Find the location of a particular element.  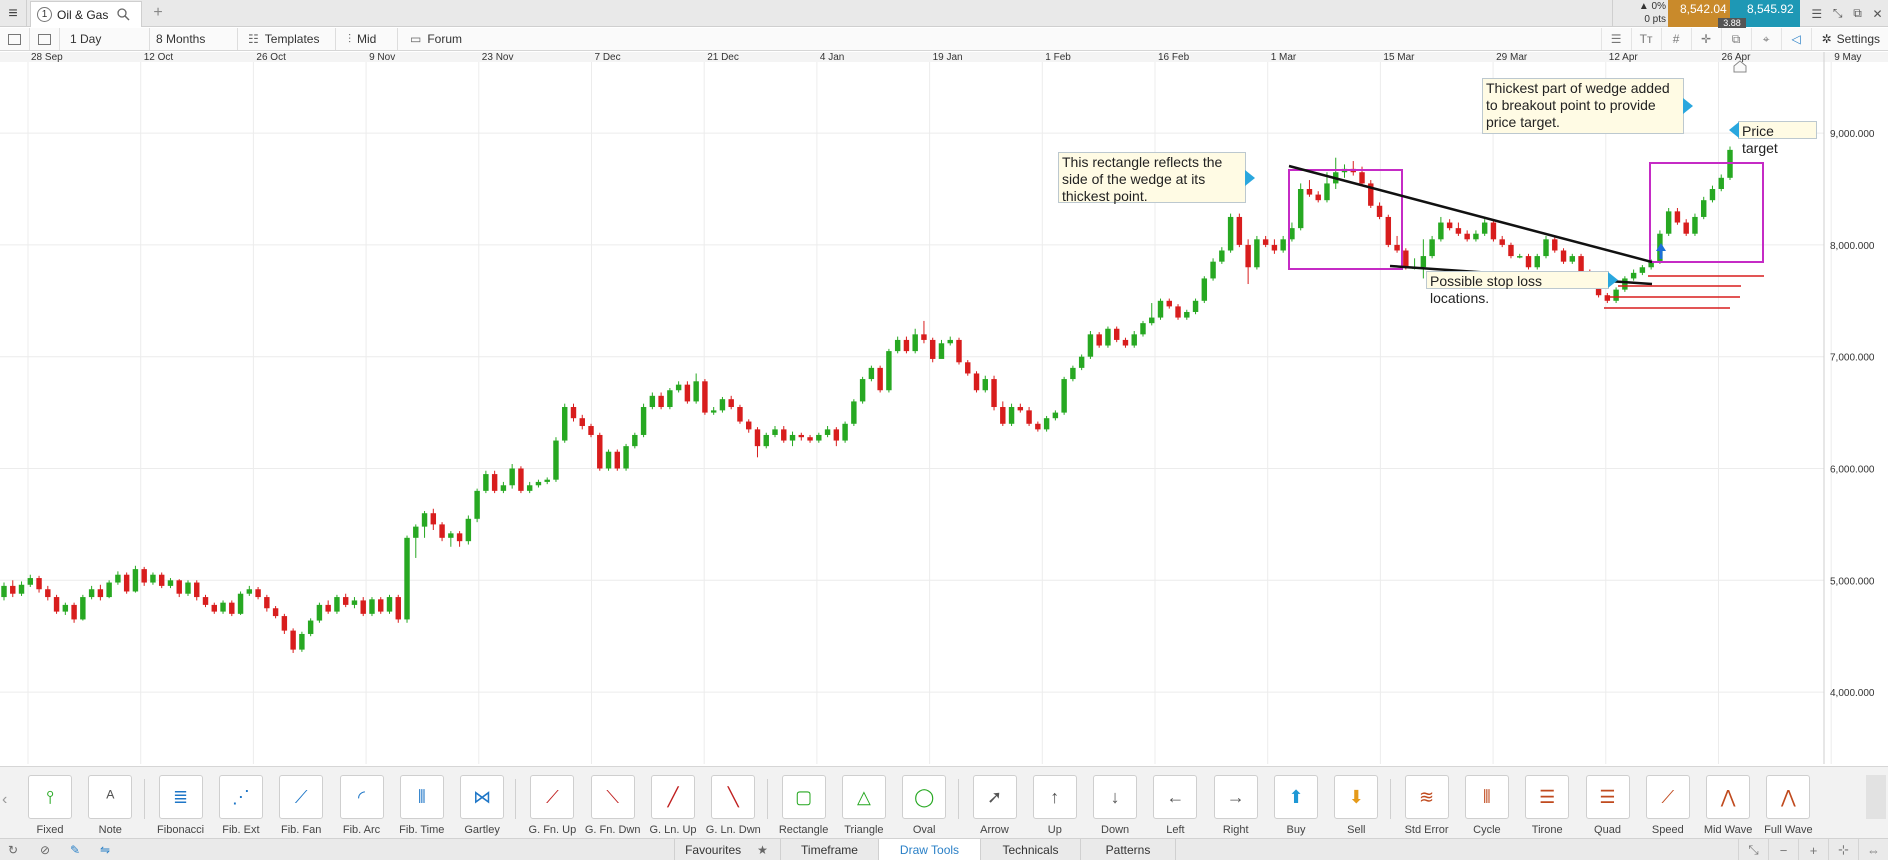

forum-button: ▭ Forum is located at coordinates (442, 39).